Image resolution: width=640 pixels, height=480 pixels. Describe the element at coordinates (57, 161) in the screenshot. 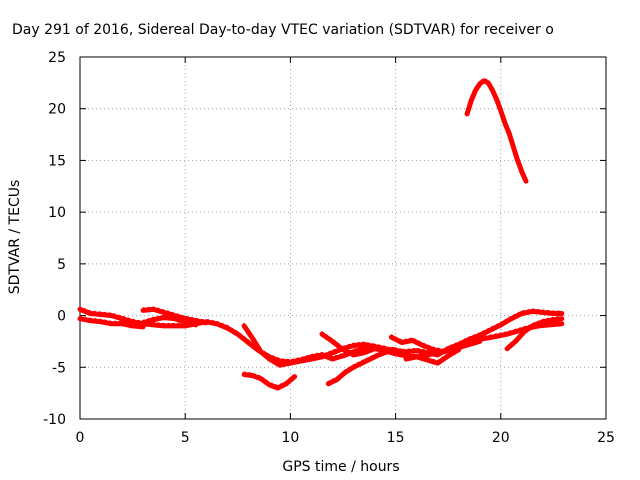

I see `y-tick-label: 15` at that location.